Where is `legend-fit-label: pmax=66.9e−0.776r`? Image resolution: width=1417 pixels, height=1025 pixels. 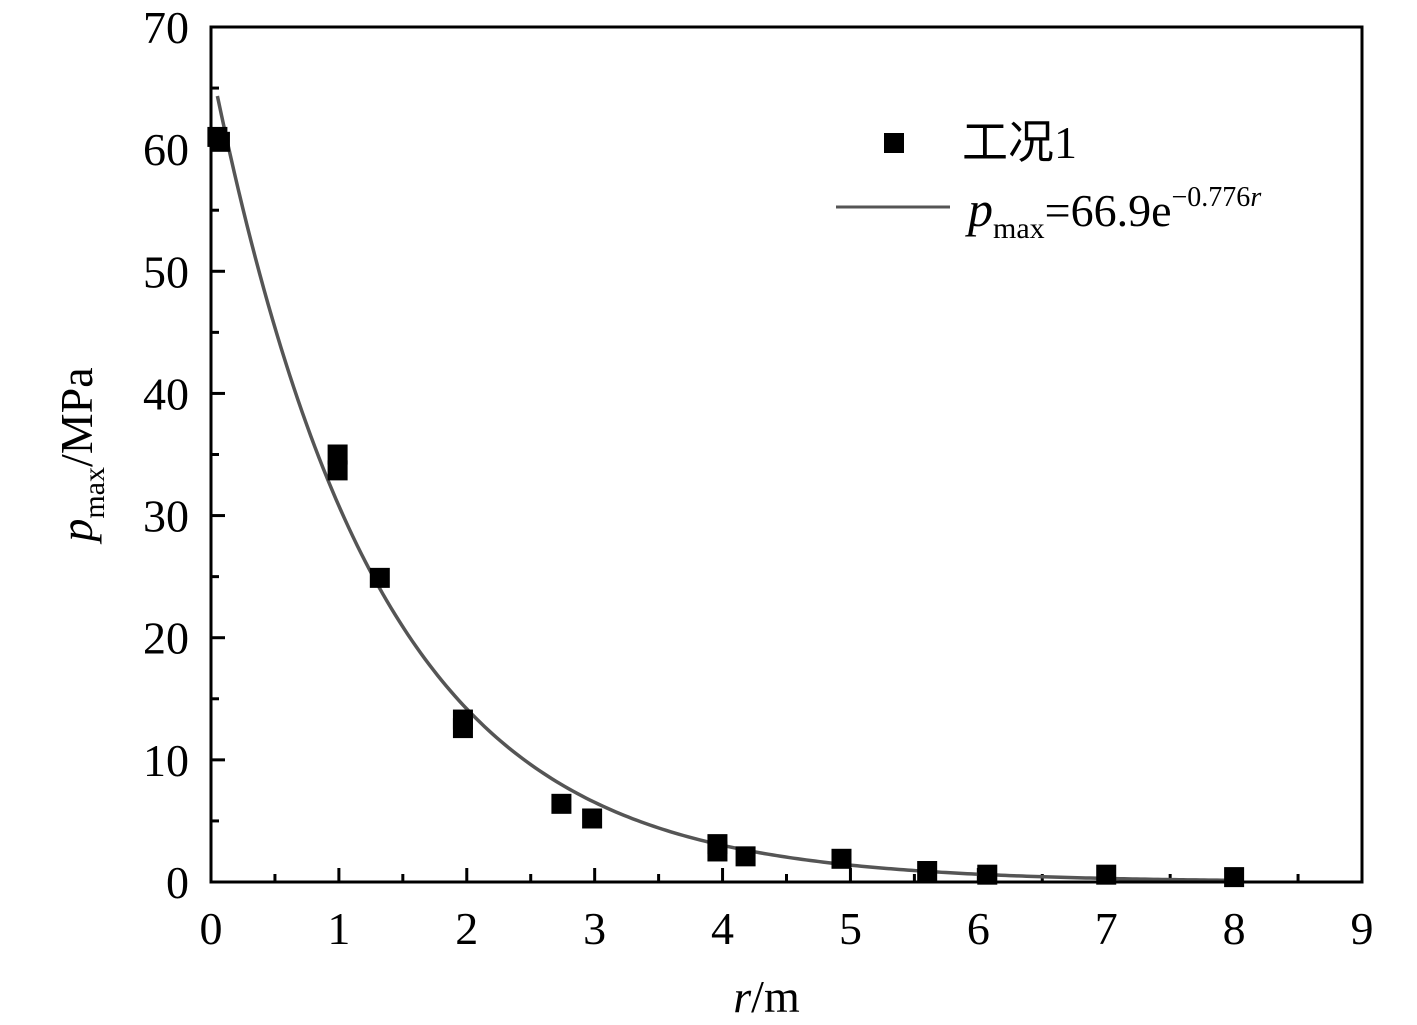
legend-fit-label: pmax=66.9e−0.776r is located at coordinates (1113, 213).